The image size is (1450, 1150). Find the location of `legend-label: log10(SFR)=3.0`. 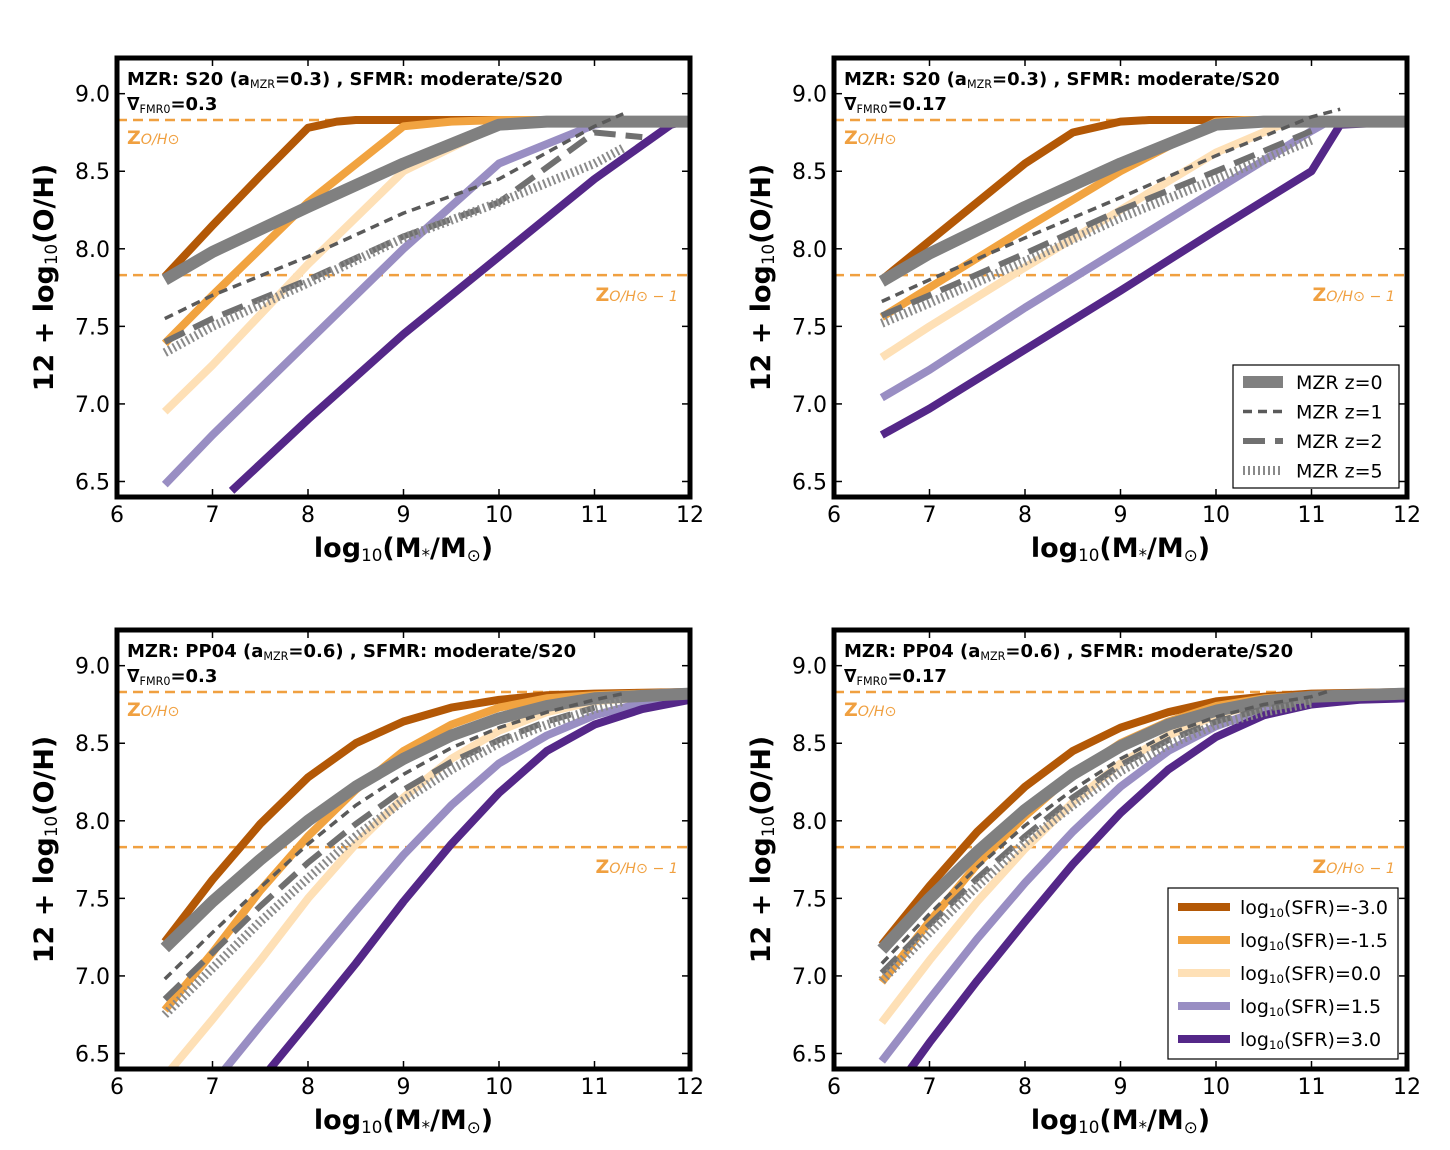

legend-label: log10(SFR)=3.0 is located at coordinates (1310, 1040).